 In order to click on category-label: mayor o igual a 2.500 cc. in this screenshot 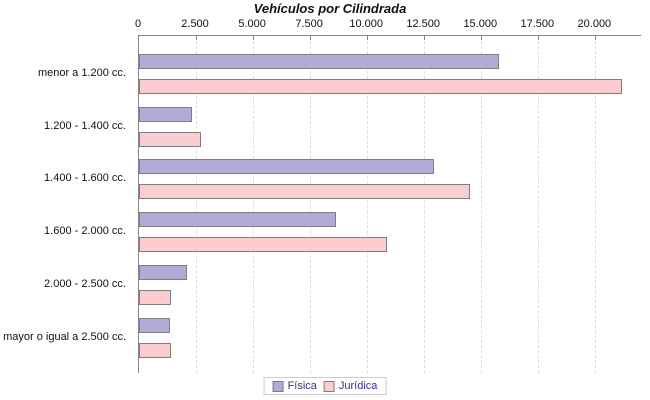, I will do `click(64, 336)`.